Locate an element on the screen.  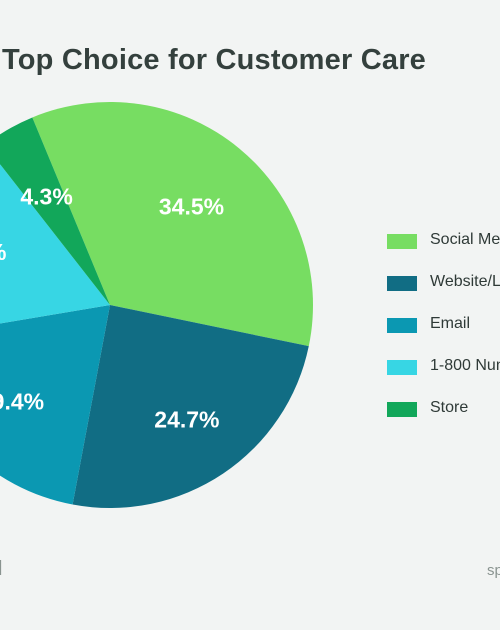
pie-slice-store is located at coordinates (55, 211).